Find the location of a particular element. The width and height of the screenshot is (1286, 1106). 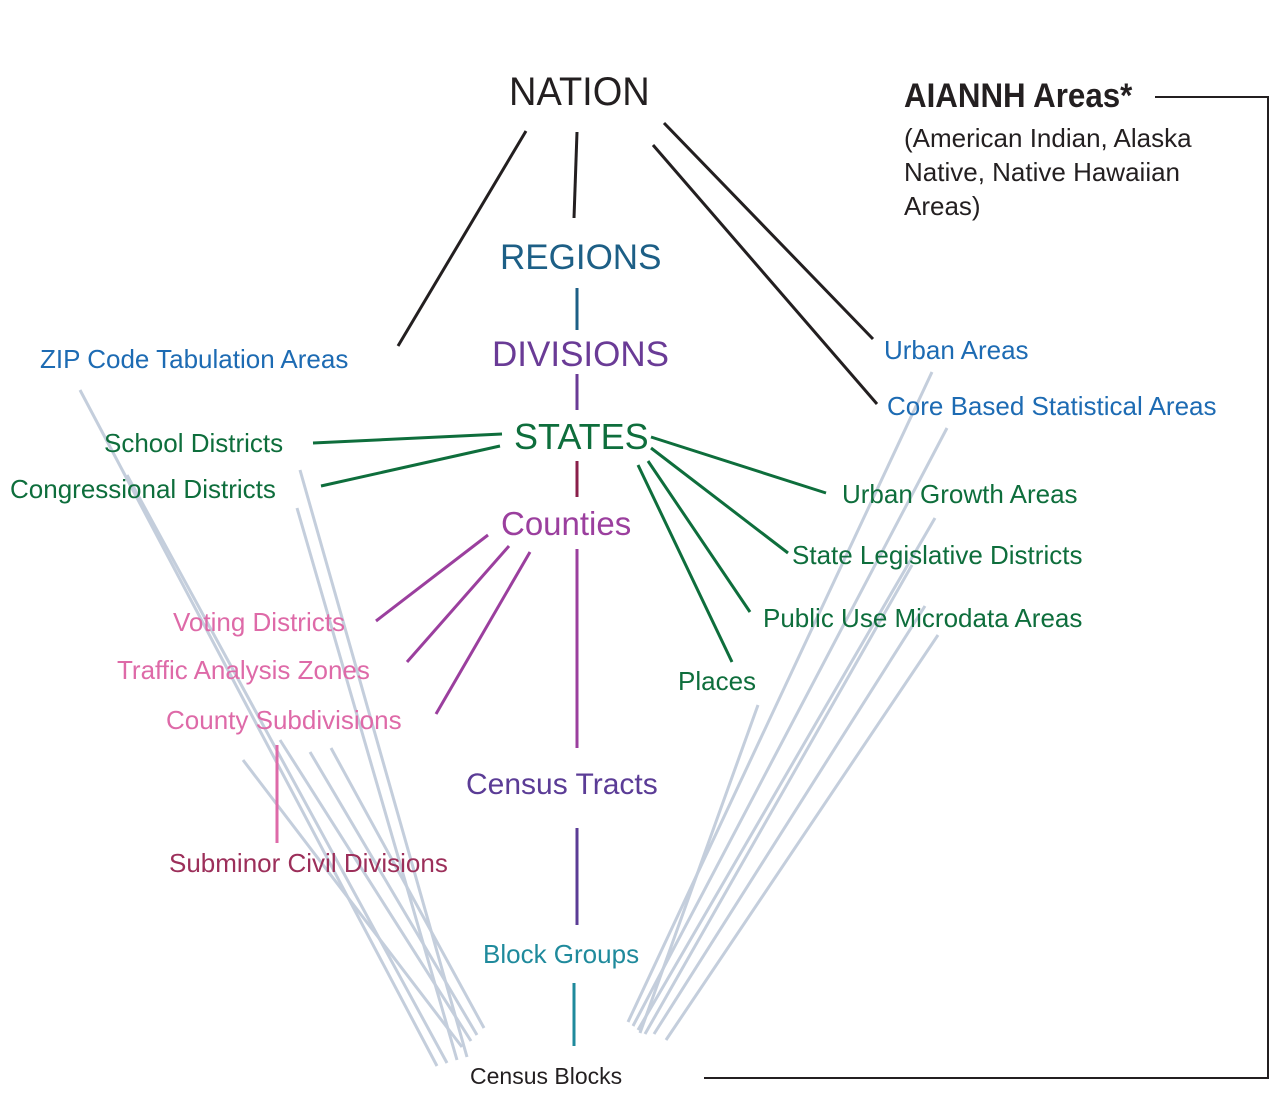

node-core-based-statistical-areas: Core Based Statistical Areas is located at coordinates (1052, 406).